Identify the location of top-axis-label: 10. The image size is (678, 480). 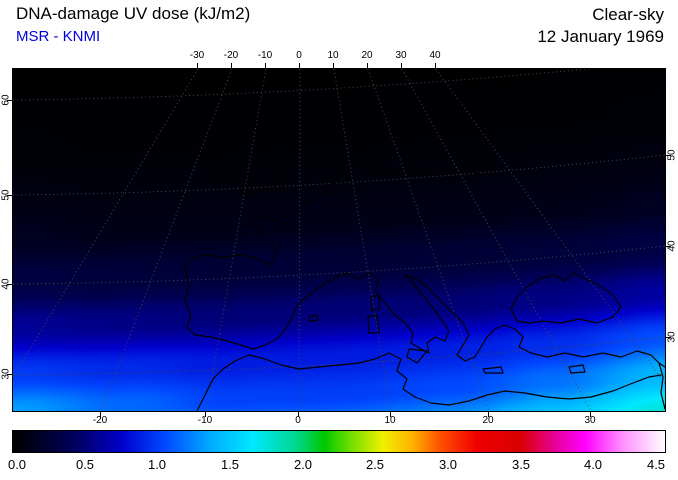
(333, 55).